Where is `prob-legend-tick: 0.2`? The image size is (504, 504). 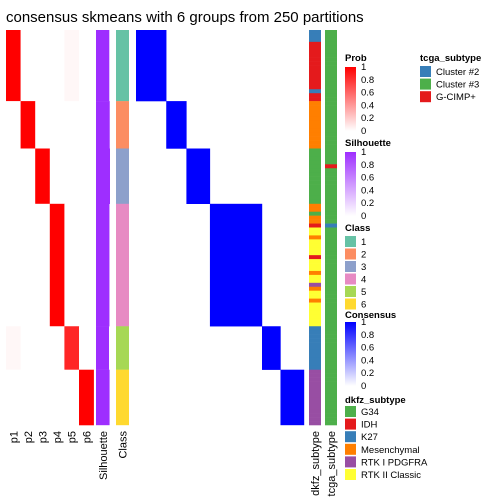
prob-legend-tick: 0.2 is located at coordinates (367, 118).